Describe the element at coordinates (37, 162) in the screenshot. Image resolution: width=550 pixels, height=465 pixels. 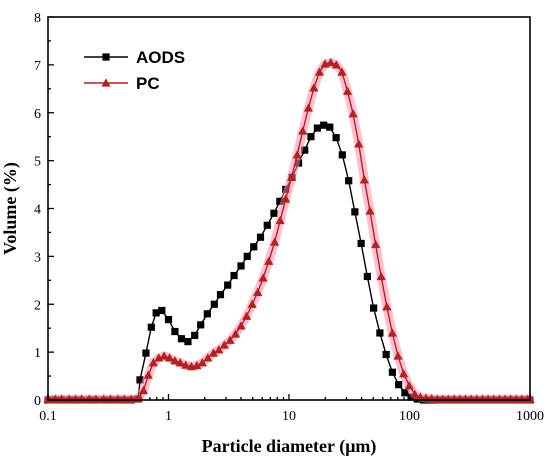
I see `y-tick-label: 5` at that location.